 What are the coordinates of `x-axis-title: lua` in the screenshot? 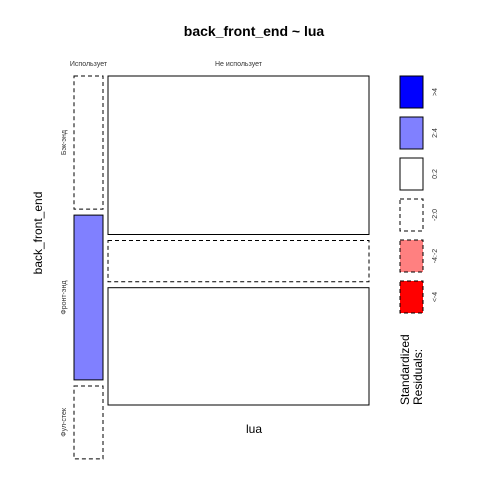 It's located at (254, 429).